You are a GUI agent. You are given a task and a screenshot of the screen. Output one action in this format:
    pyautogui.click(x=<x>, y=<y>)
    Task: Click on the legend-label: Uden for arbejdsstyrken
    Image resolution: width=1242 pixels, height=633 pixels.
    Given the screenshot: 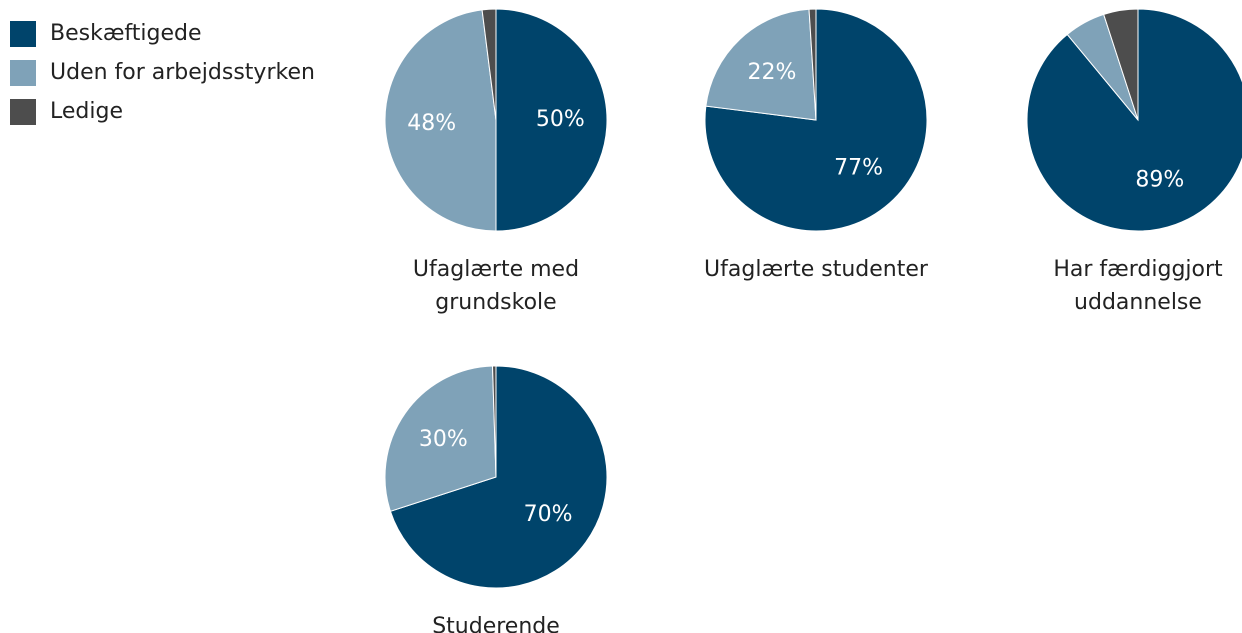 What is the action you would take?
    pyautogui.click(x=182, y=72)
    